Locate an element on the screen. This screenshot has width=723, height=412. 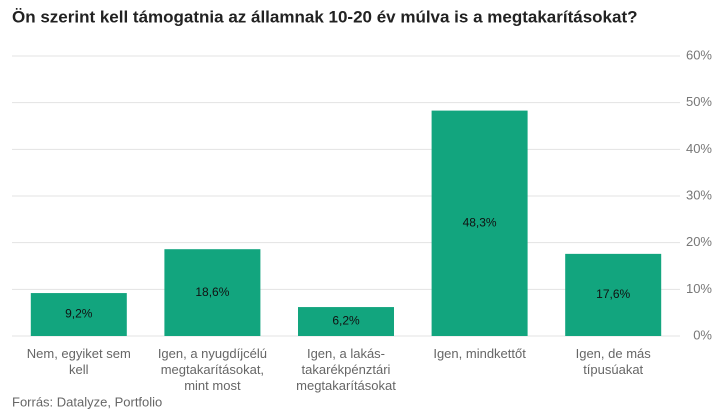
y-tick-label: 20% is located at coordinates (699, 241).